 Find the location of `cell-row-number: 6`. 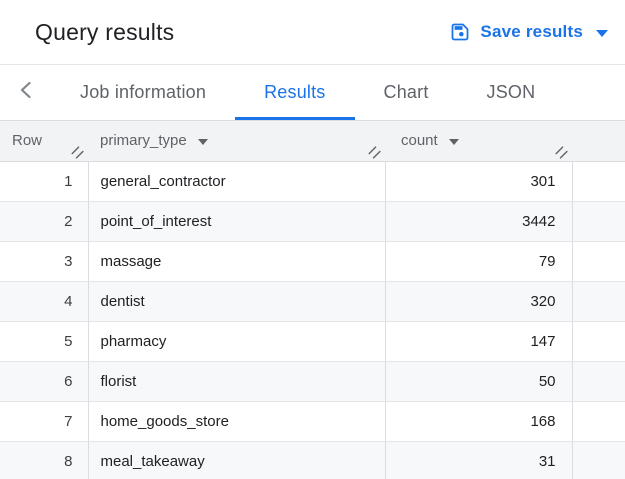

cell-row-number: 6 is located at coordinates (44, 381).